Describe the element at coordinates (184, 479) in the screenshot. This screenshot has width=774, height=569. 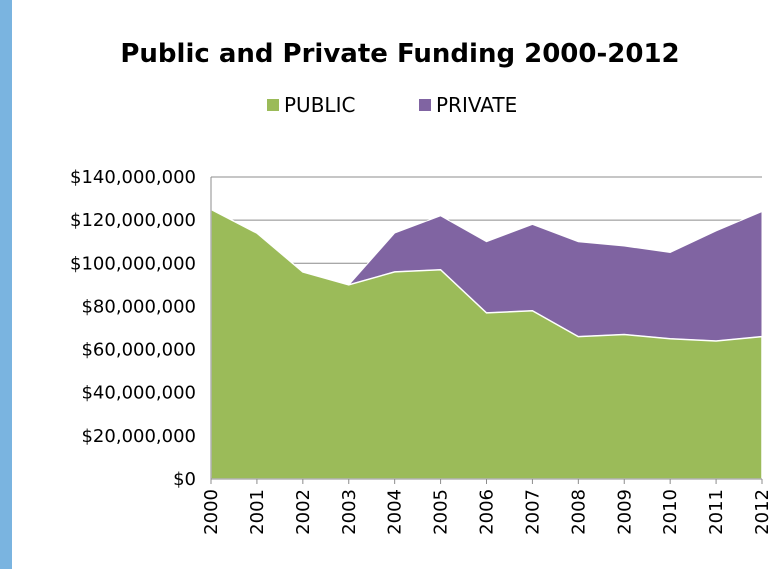
I see `y-tick-label: $0` at that location.